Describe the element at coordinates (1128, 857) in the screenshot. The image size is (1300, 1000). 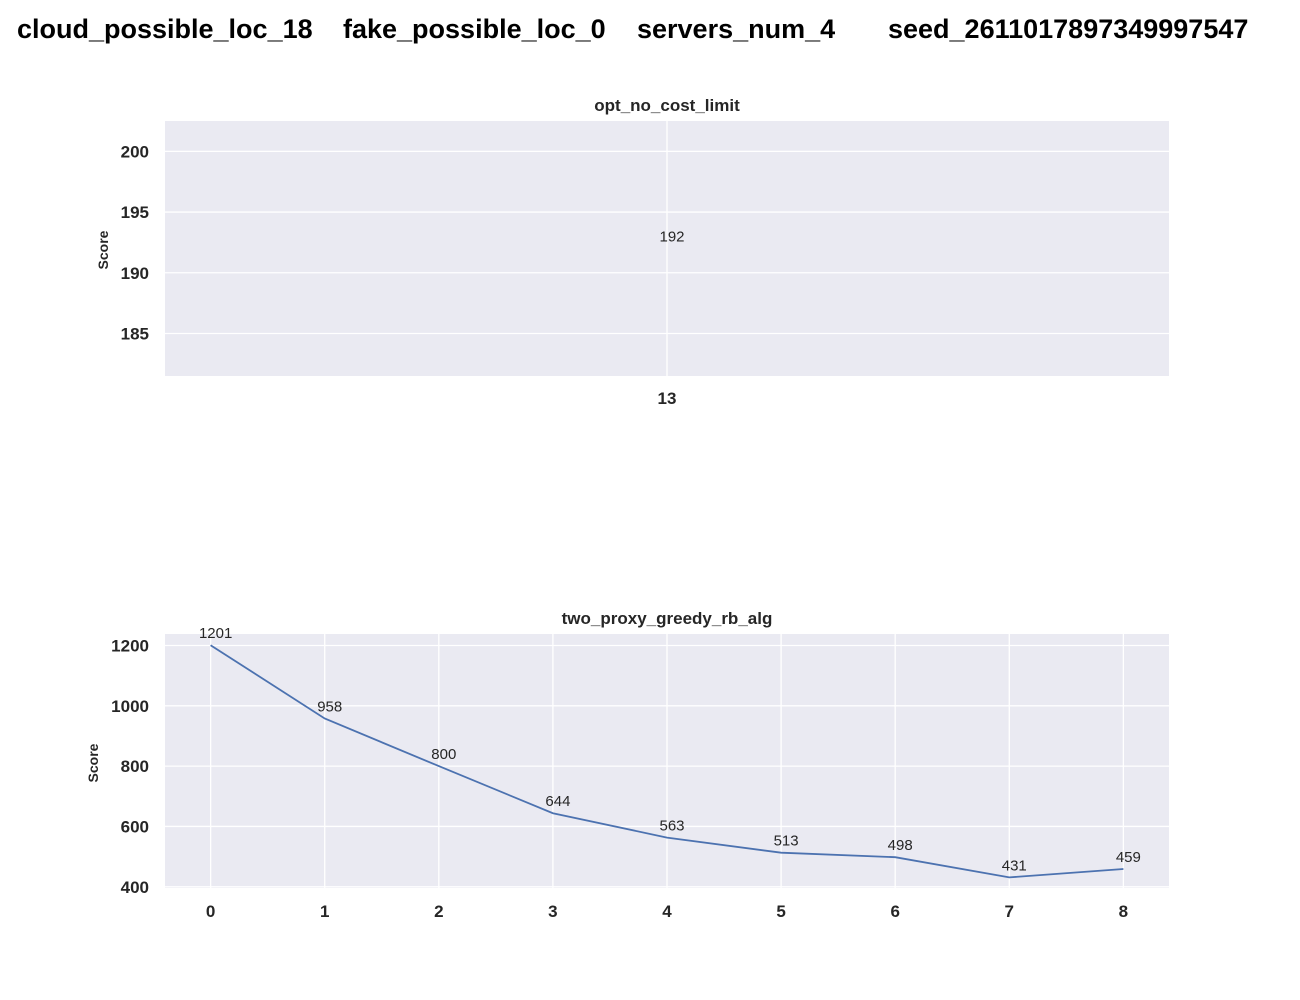
I see `data-label-1-8: 459` at that location.